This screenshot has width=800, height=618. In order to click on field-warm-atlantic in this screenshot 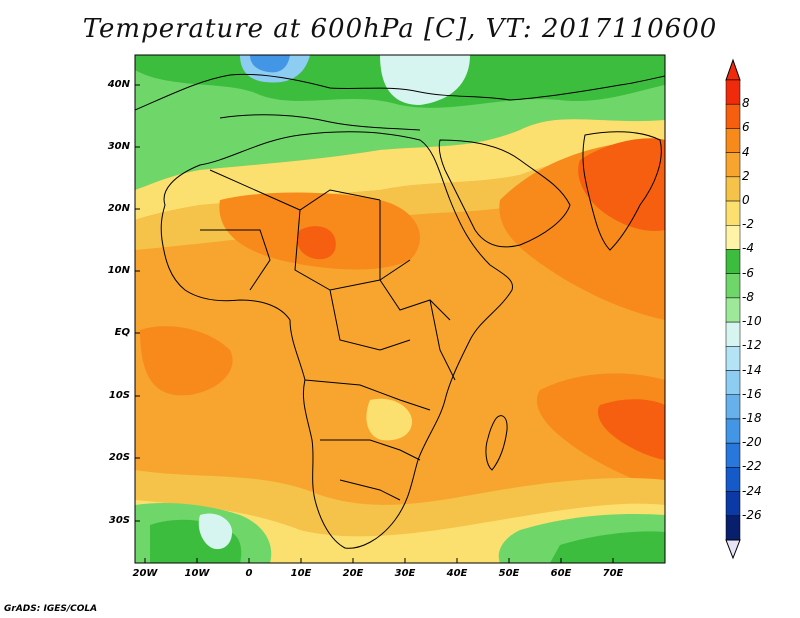, I will do `click(186, 361)`.